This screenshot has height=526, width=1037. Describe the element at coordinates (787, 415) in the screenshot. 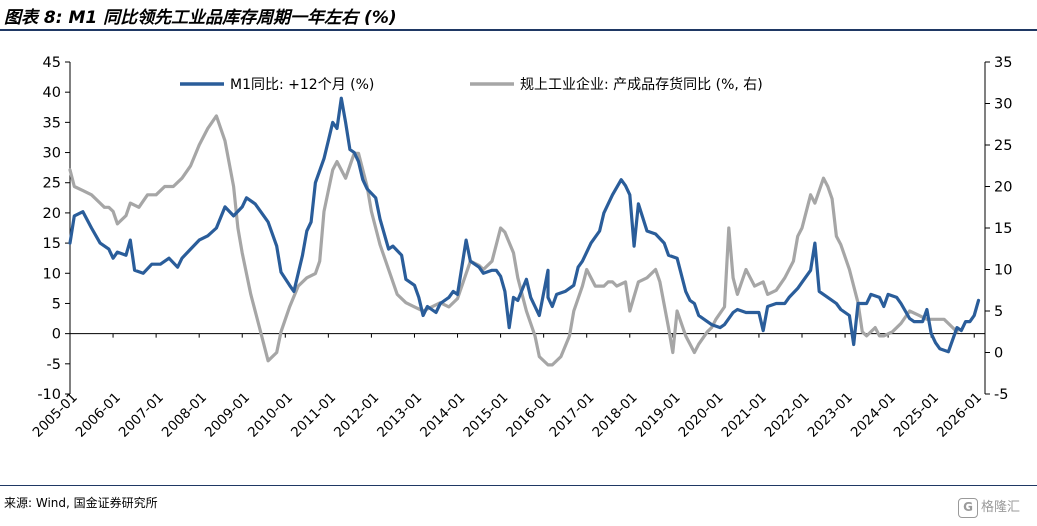

I see `x-tick-label: 2022-01` at that location.